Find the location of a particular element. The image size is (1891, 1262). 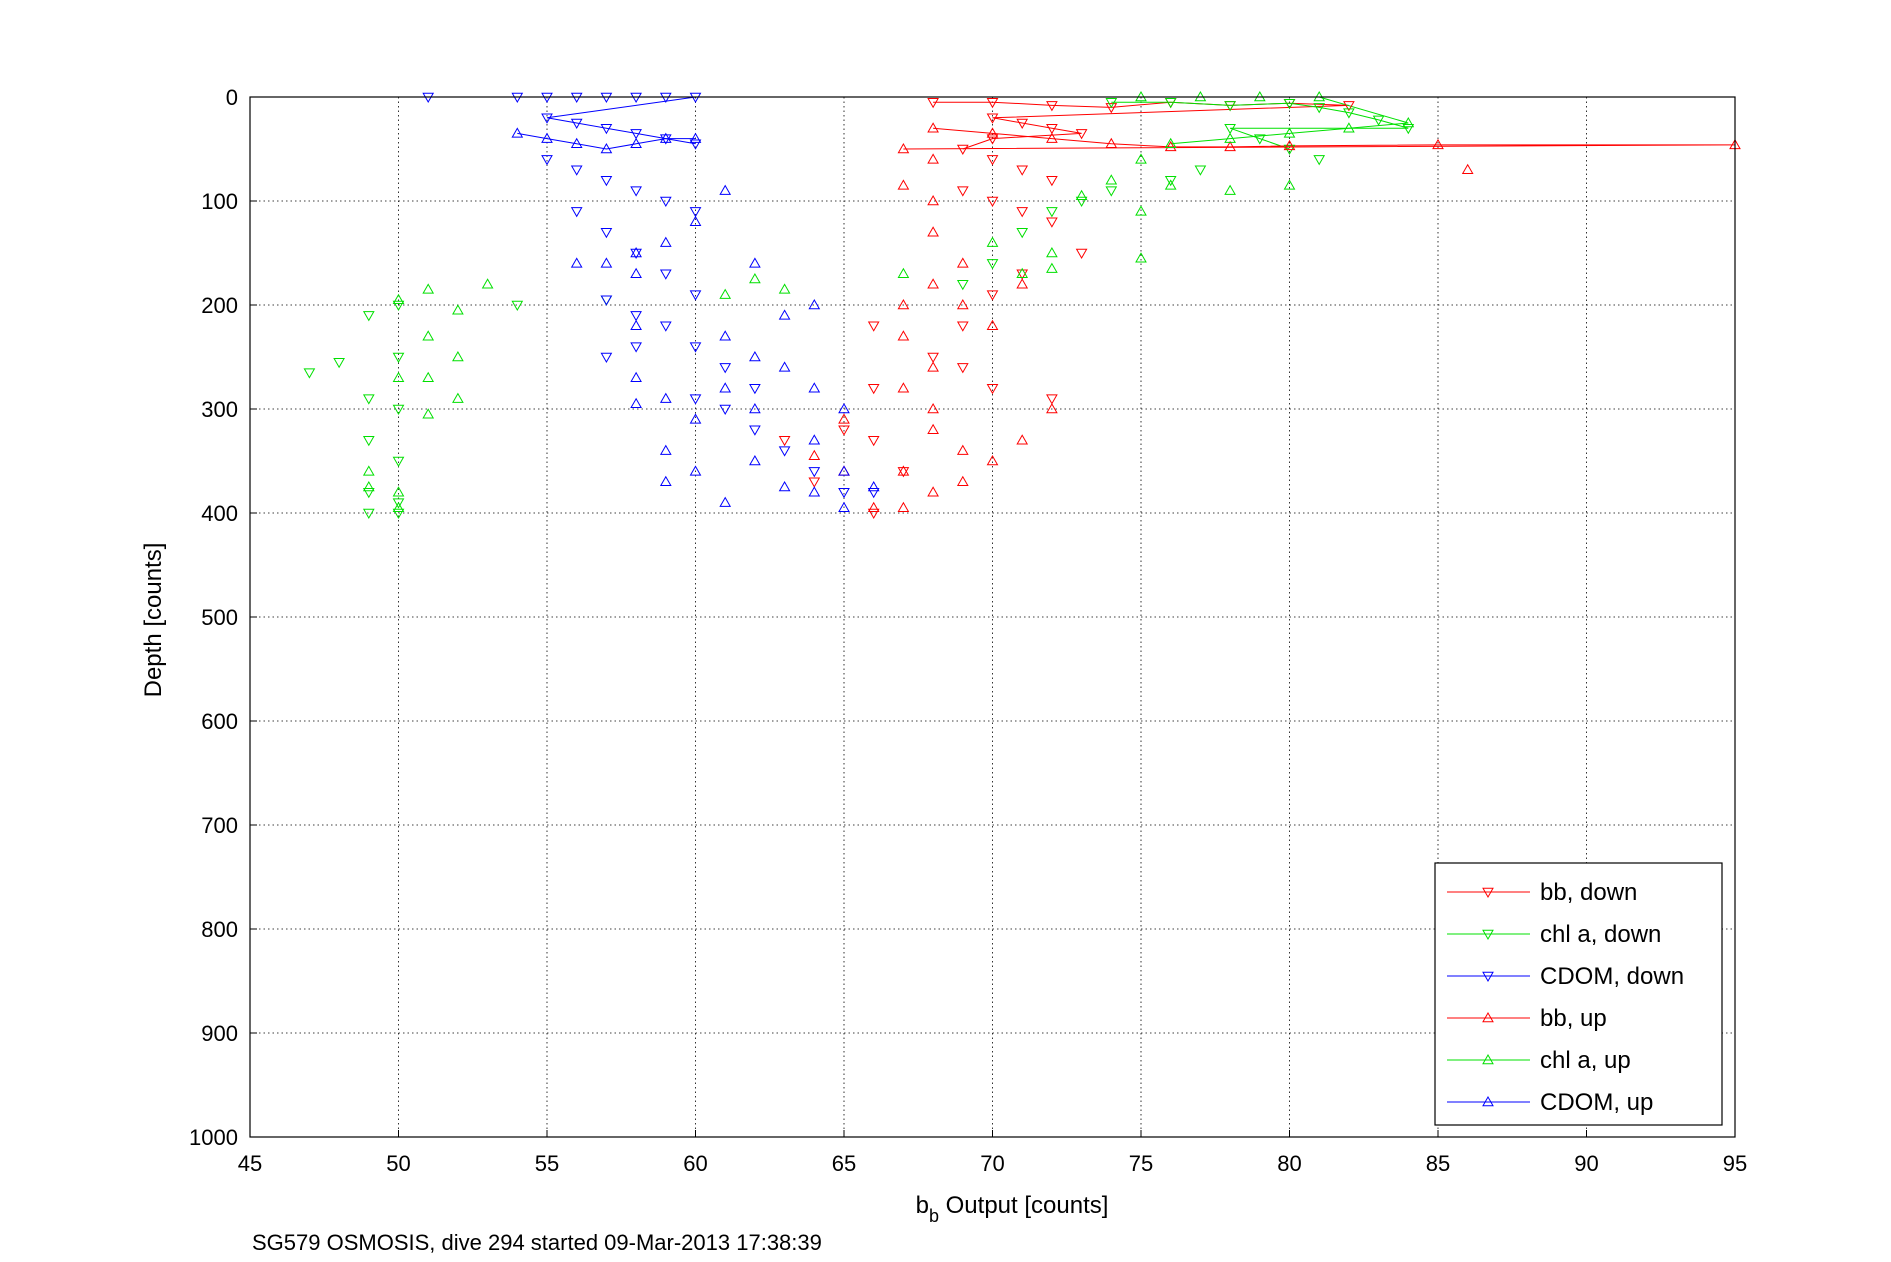

legend-label: chl a, down is located at coordinates (1600, 934).